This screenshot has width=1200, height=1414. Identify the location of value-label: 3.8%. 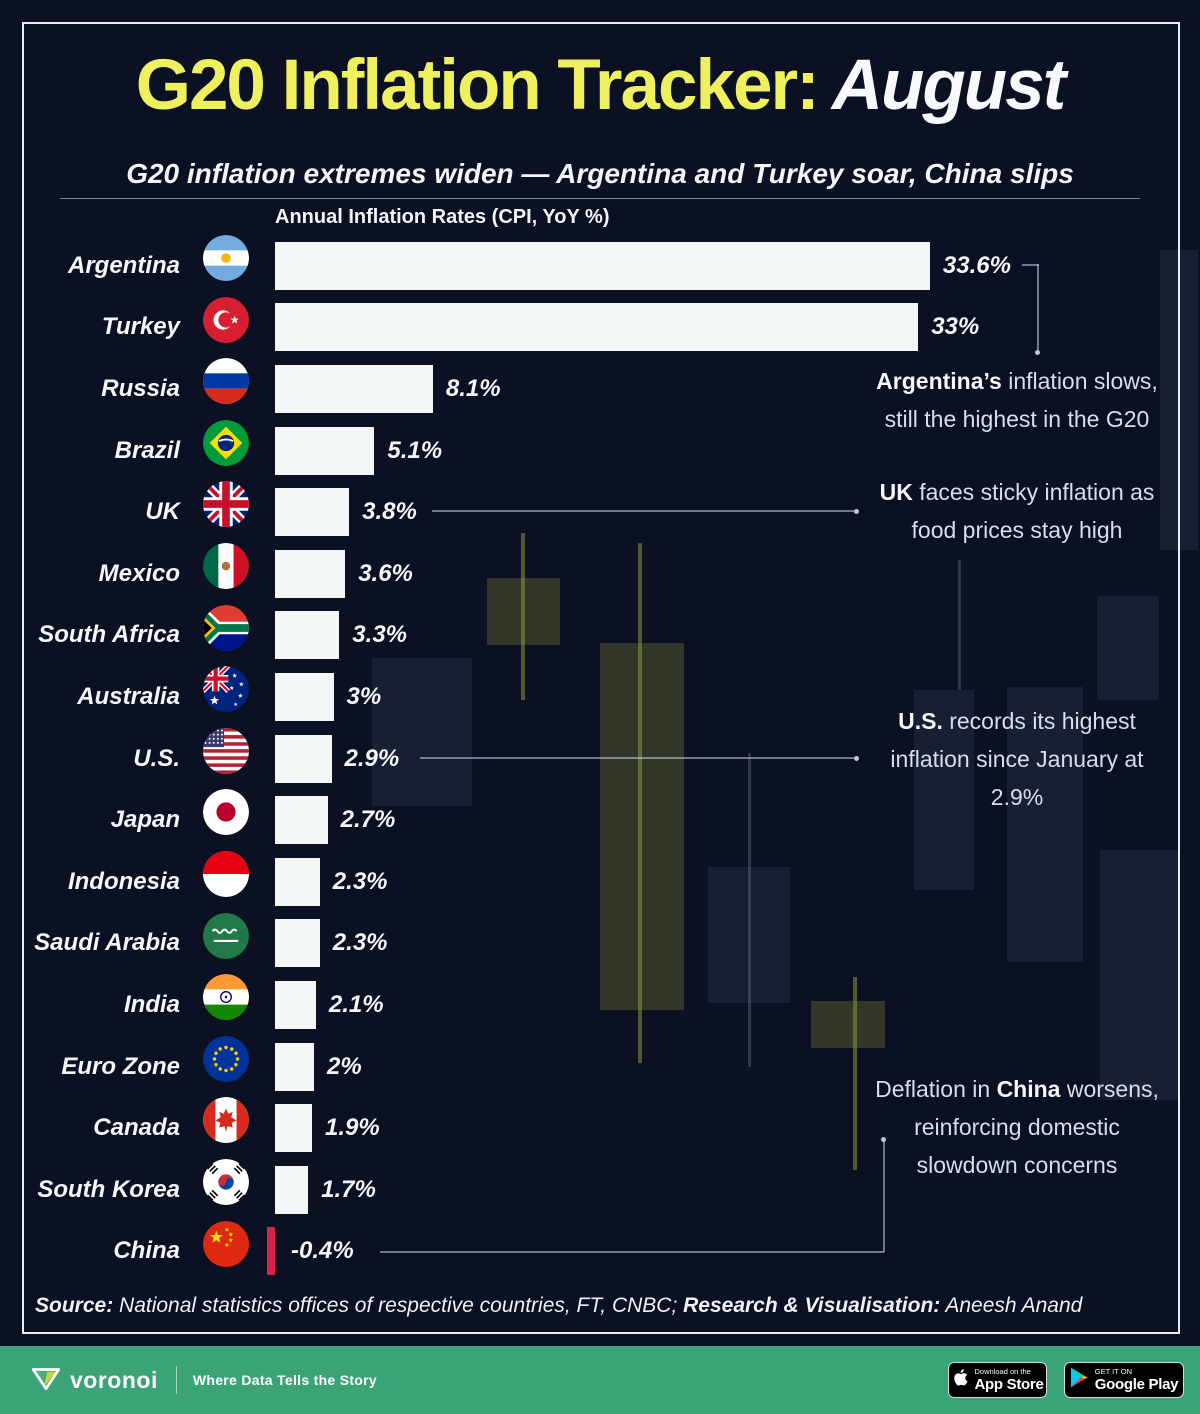
(389, 512).